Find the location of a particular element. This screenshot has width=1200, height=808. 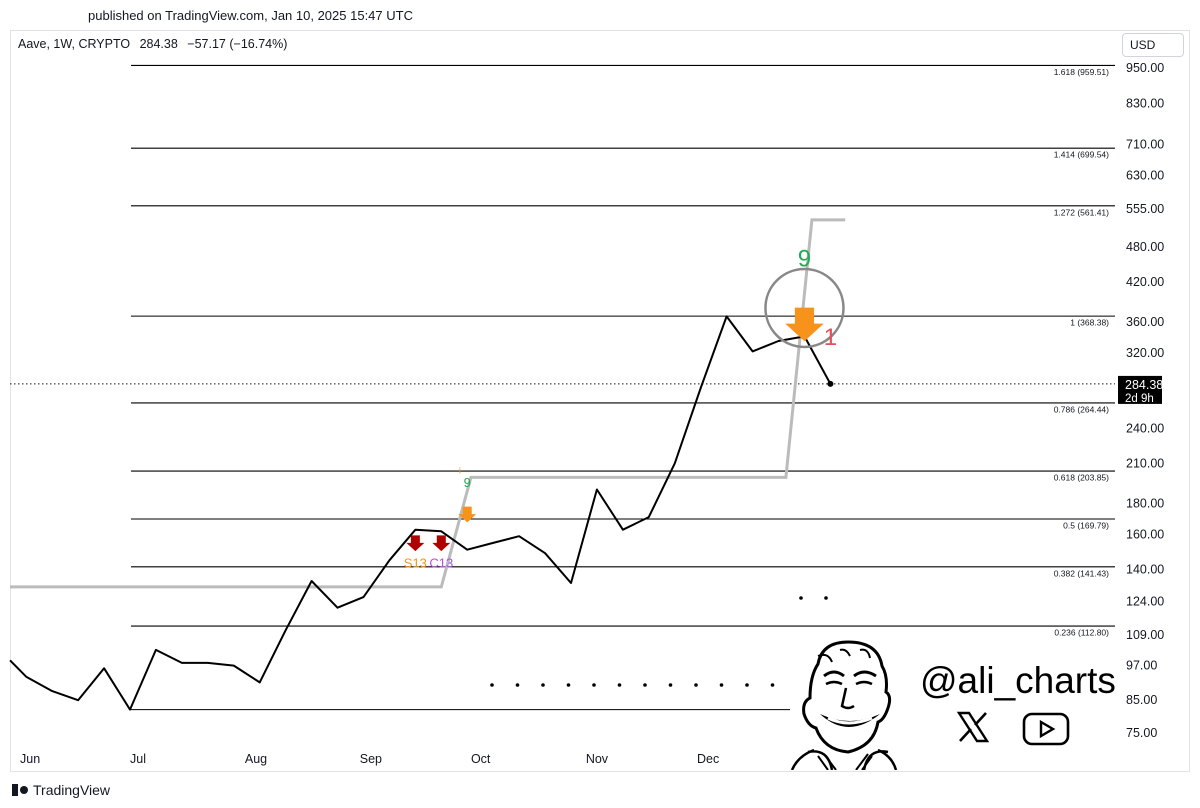

fib-level-label: 1.272 (561.41) is located at coordinates (1081, 212).